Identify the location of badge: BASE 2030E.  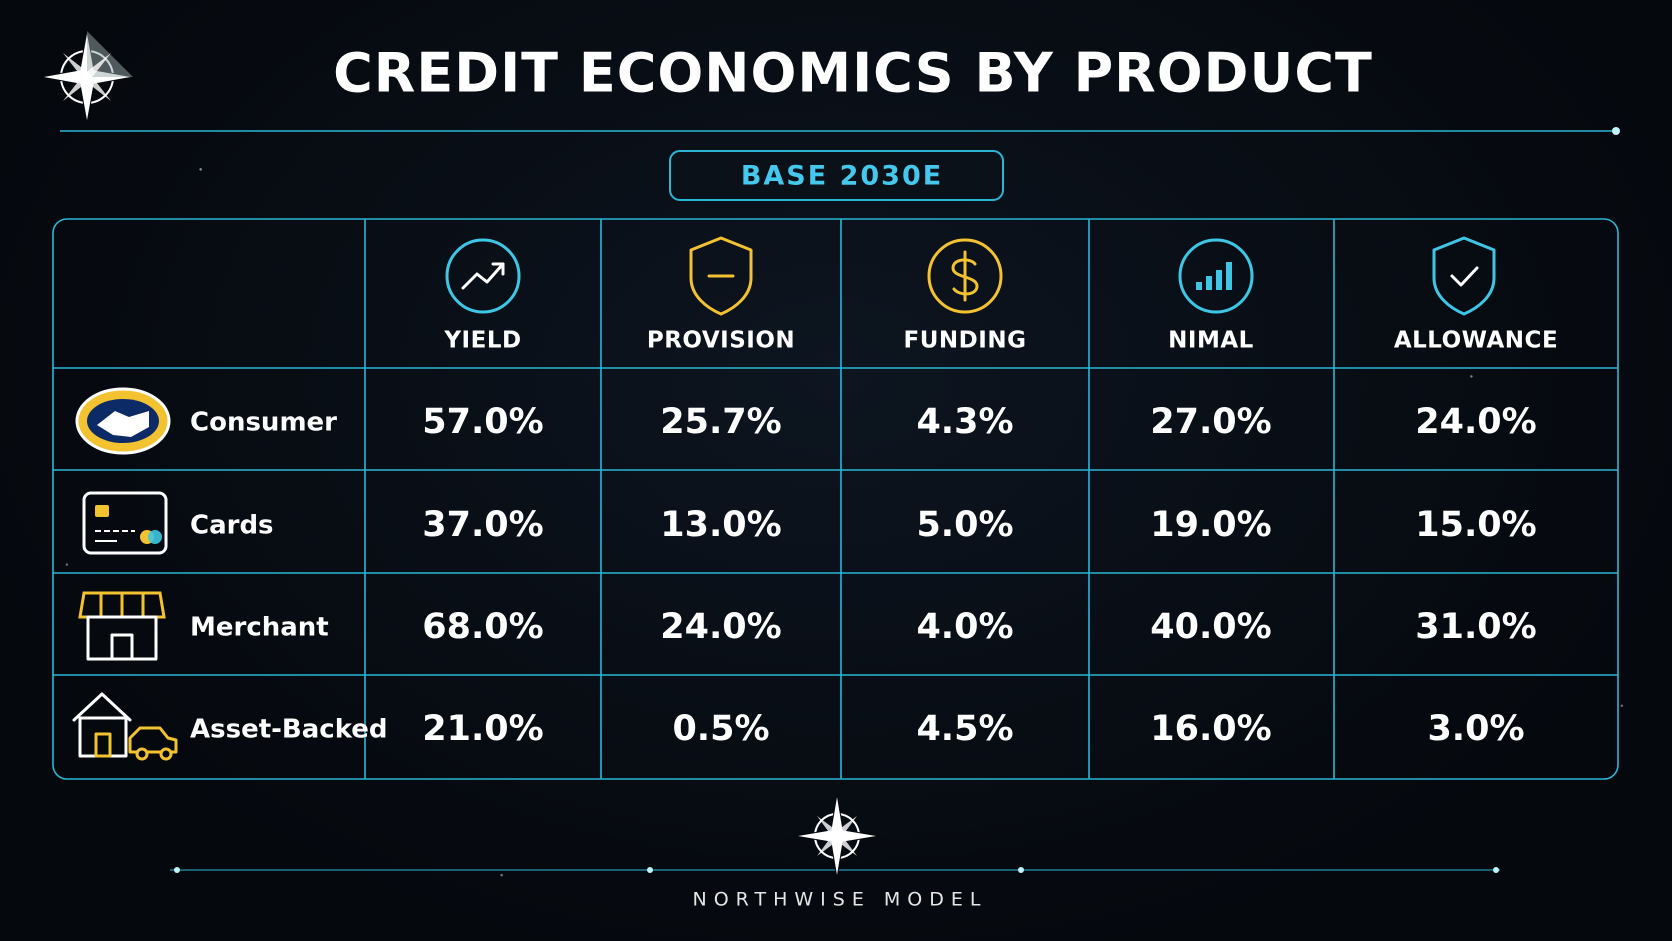
(842, 176).